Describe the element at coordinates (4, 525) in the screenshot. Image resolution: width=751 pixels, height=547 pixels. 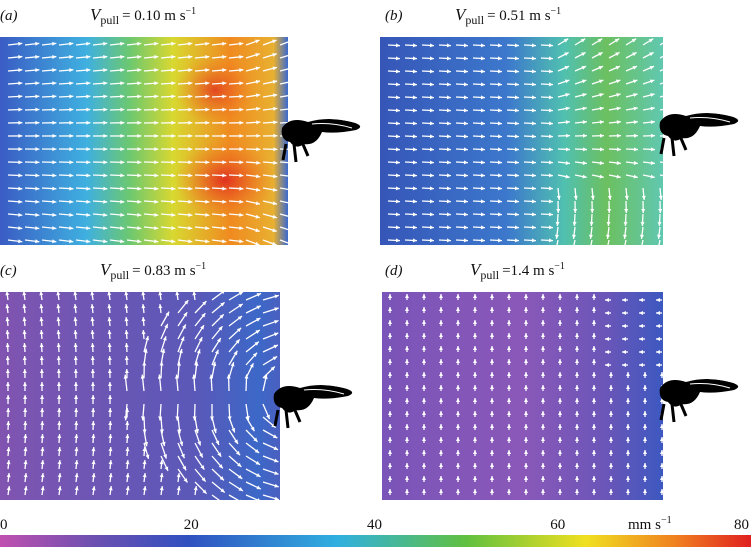
I see `colorbar-tick-label: 0` at that location.